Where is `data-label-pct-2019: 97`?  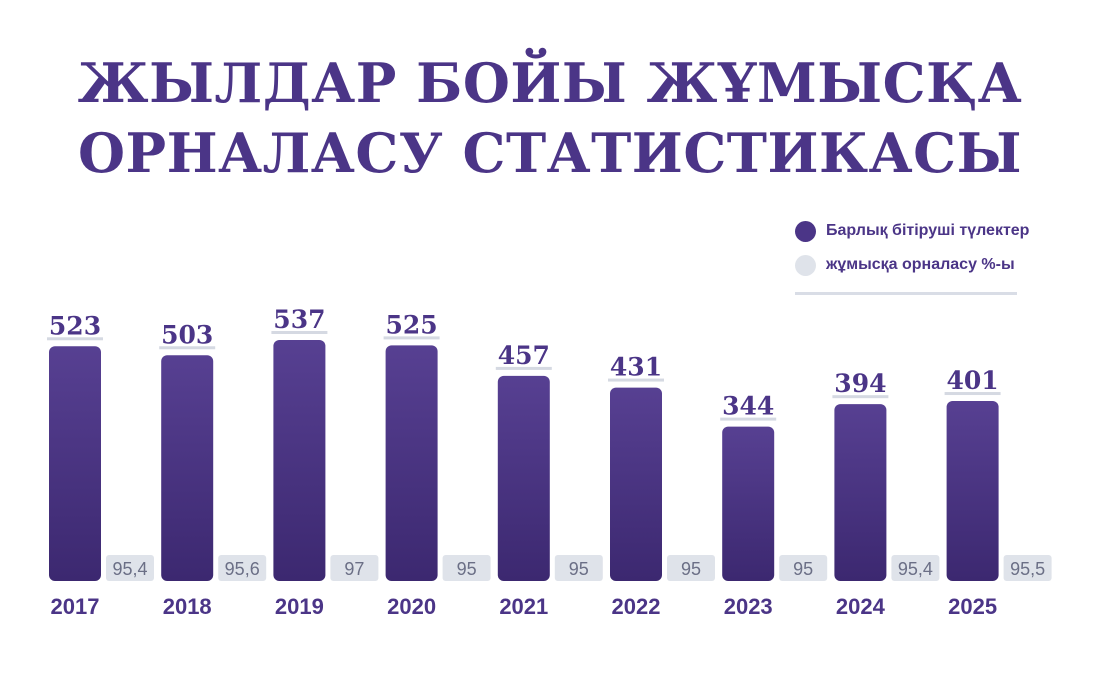 data-label-pct-2019: 97 is located at coordinates (354, 569).